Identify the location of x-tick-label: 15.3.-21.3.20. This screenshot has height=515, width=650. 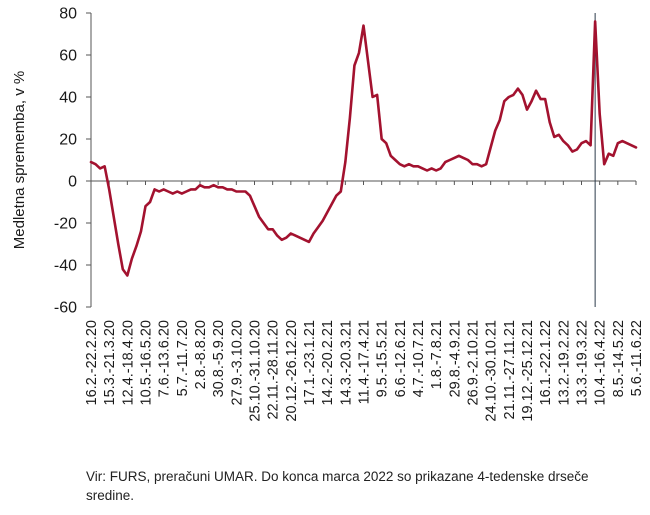
(110, 362).